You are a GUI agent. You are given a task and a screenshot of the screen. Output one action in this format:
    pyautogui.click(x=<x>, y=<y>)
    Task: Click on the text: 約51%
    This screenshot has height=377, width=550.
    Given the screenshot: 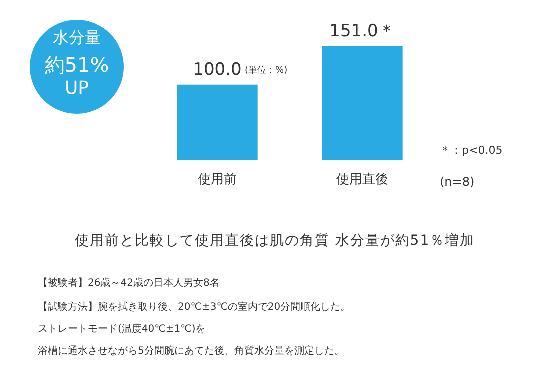 What is the action you would take?
    pyautogui.click(x=77, y=65)
    